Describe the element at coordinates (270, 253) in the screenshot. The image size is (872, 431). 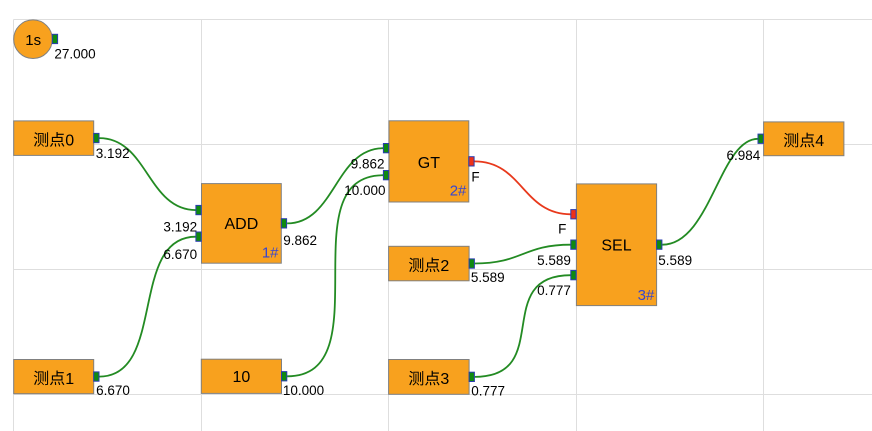
I see `svg-text: 1#` at that location.